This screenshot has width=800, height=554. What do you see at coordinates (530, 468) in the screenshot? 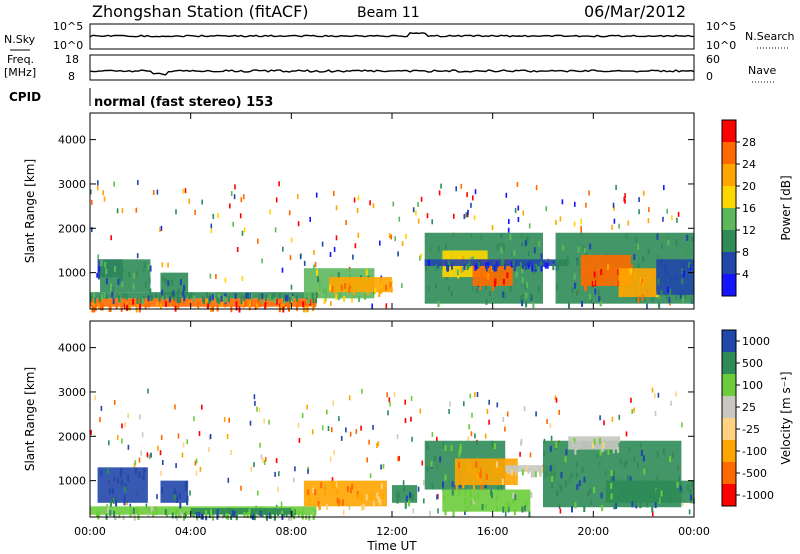
I see `echo-patch` at bounding box center [530, 468].